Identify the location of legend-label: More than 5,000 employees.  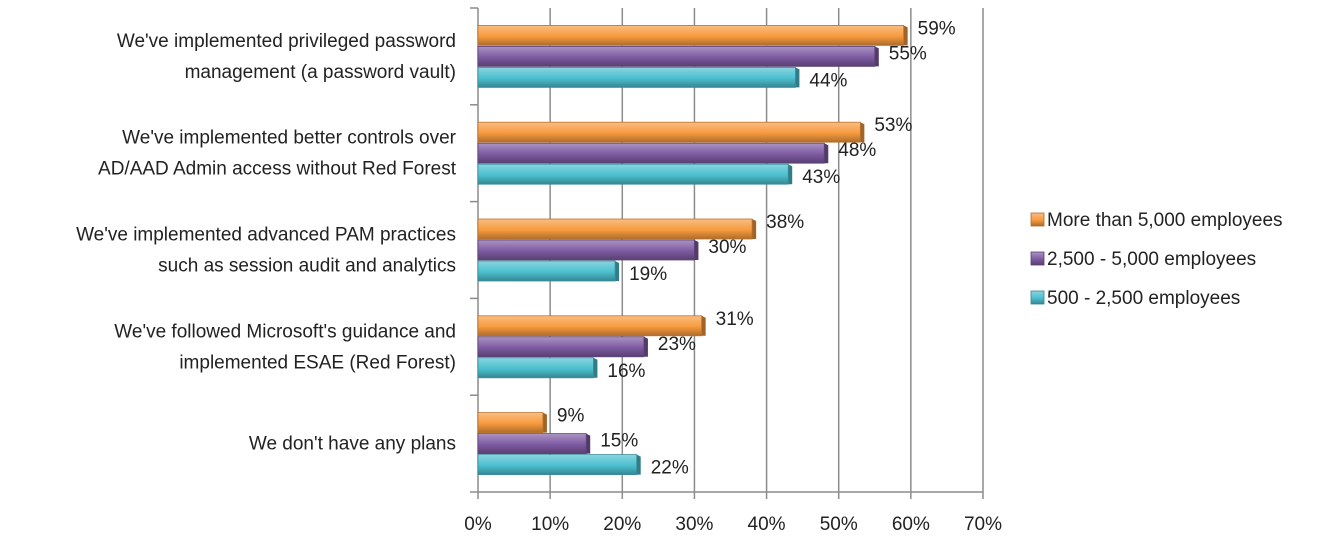
(1165, 220).